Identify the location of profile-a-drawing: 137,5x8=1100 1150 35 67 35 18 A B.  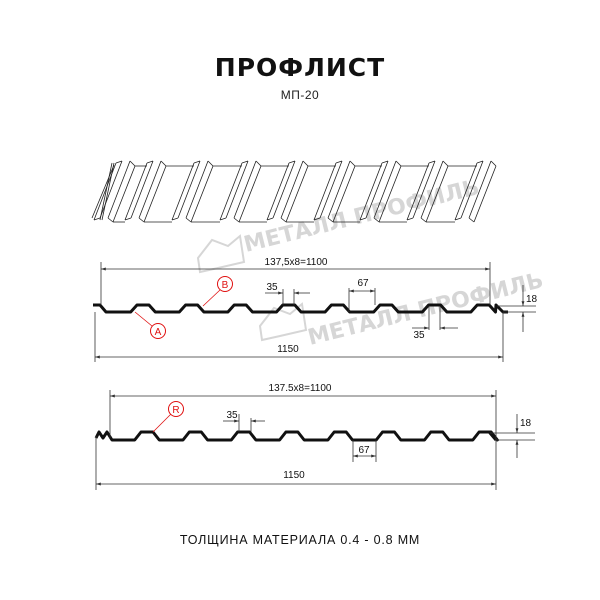
(315, 309).